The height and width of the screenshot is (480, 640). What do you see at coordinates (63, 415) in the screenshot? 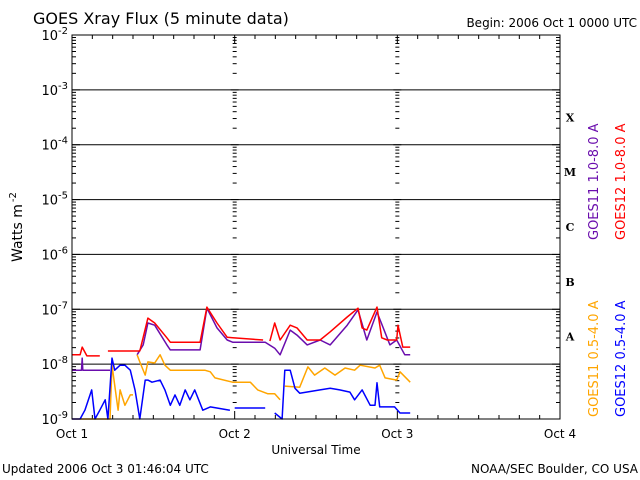
I see `y-tick-exponent: -9` at bounding box center [63, 415].